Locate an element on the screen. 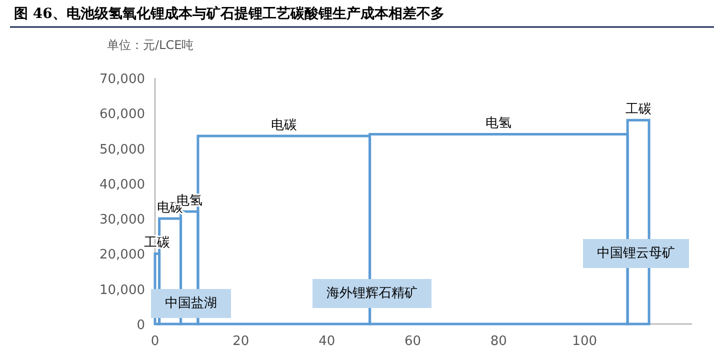 The image size is (720, 358). x-tick-label: 80 is located at coordinates (498, 341).